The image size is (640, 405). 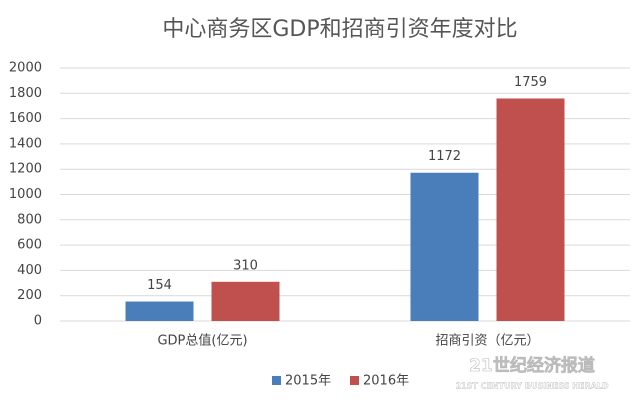 What do you see at coordinates (25, 169) in the screenshot?
I see `y-tick-label: 1200` at bounding box center [25, 169].